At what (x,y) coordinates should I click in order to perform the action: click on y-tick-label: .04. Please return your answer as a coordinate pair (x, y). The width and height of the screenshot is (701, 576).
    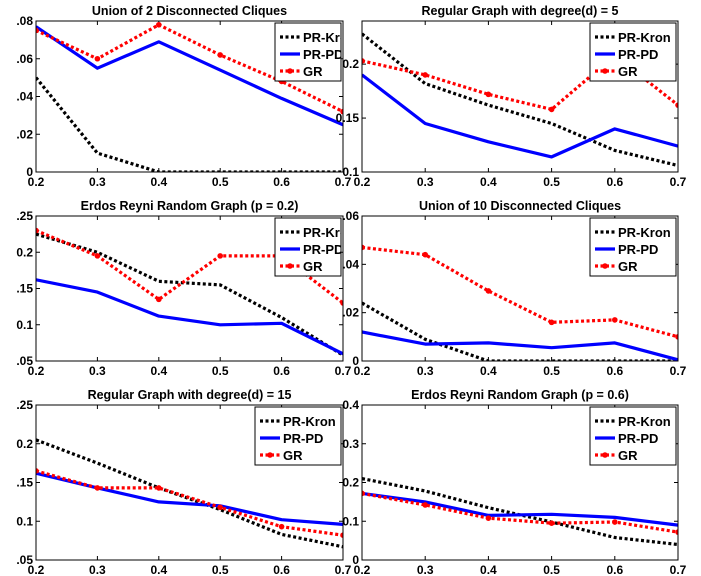
    Looking at the image, I should click on (24, 97).